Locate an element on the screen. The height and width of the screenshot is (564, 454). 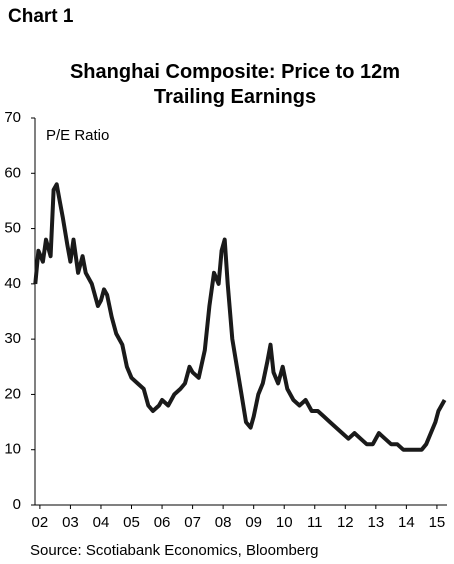
y-tick-label: 60 is located at coordinates (12, 172).